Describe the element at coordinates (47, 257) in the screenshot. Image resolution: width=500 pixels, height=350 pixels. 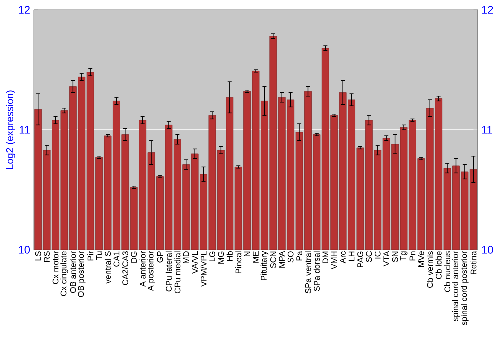
I see `x-tick-label: RS` at that location.